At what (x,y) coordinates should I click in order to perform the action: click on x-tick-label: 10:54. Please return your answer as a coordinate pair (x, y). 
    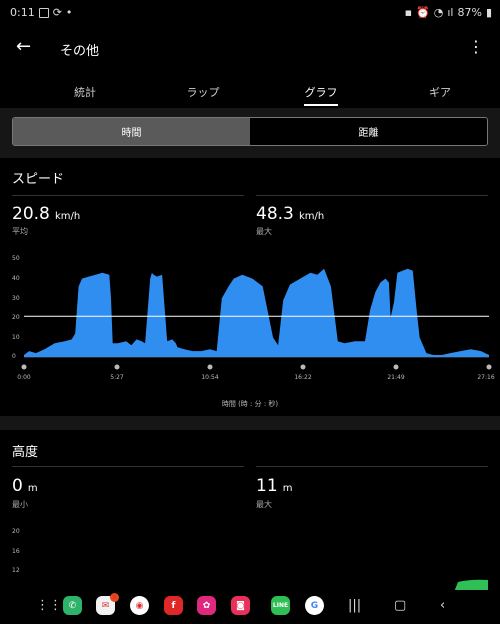
    Looking at the image, I should click on (210, 377).